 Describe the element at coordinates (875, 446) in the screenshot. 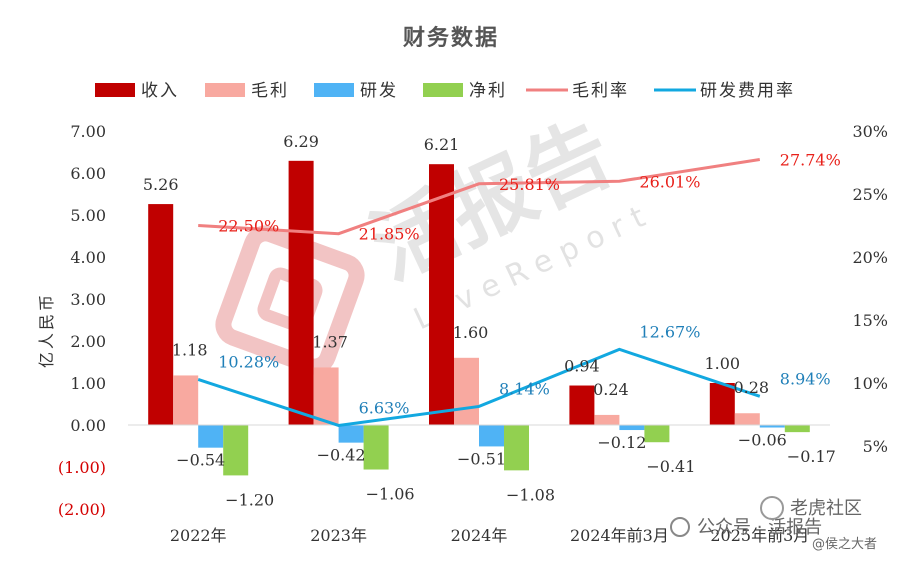

I see `y2-tick-label: 5%` at that location.